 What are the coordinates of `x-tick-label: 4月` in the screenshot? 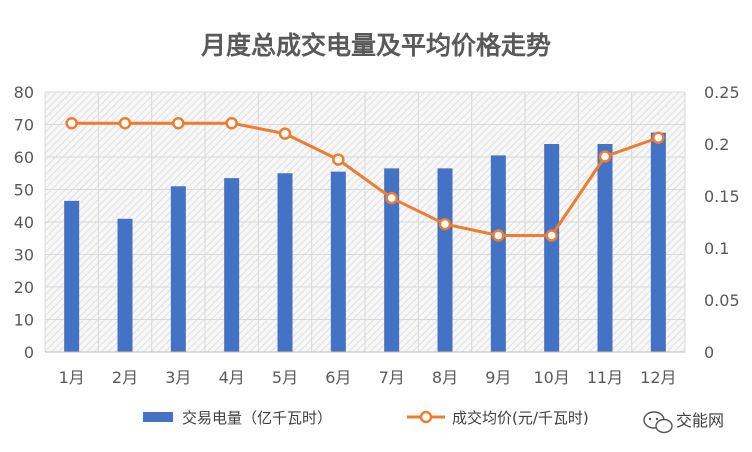 It's located at (232, 377).